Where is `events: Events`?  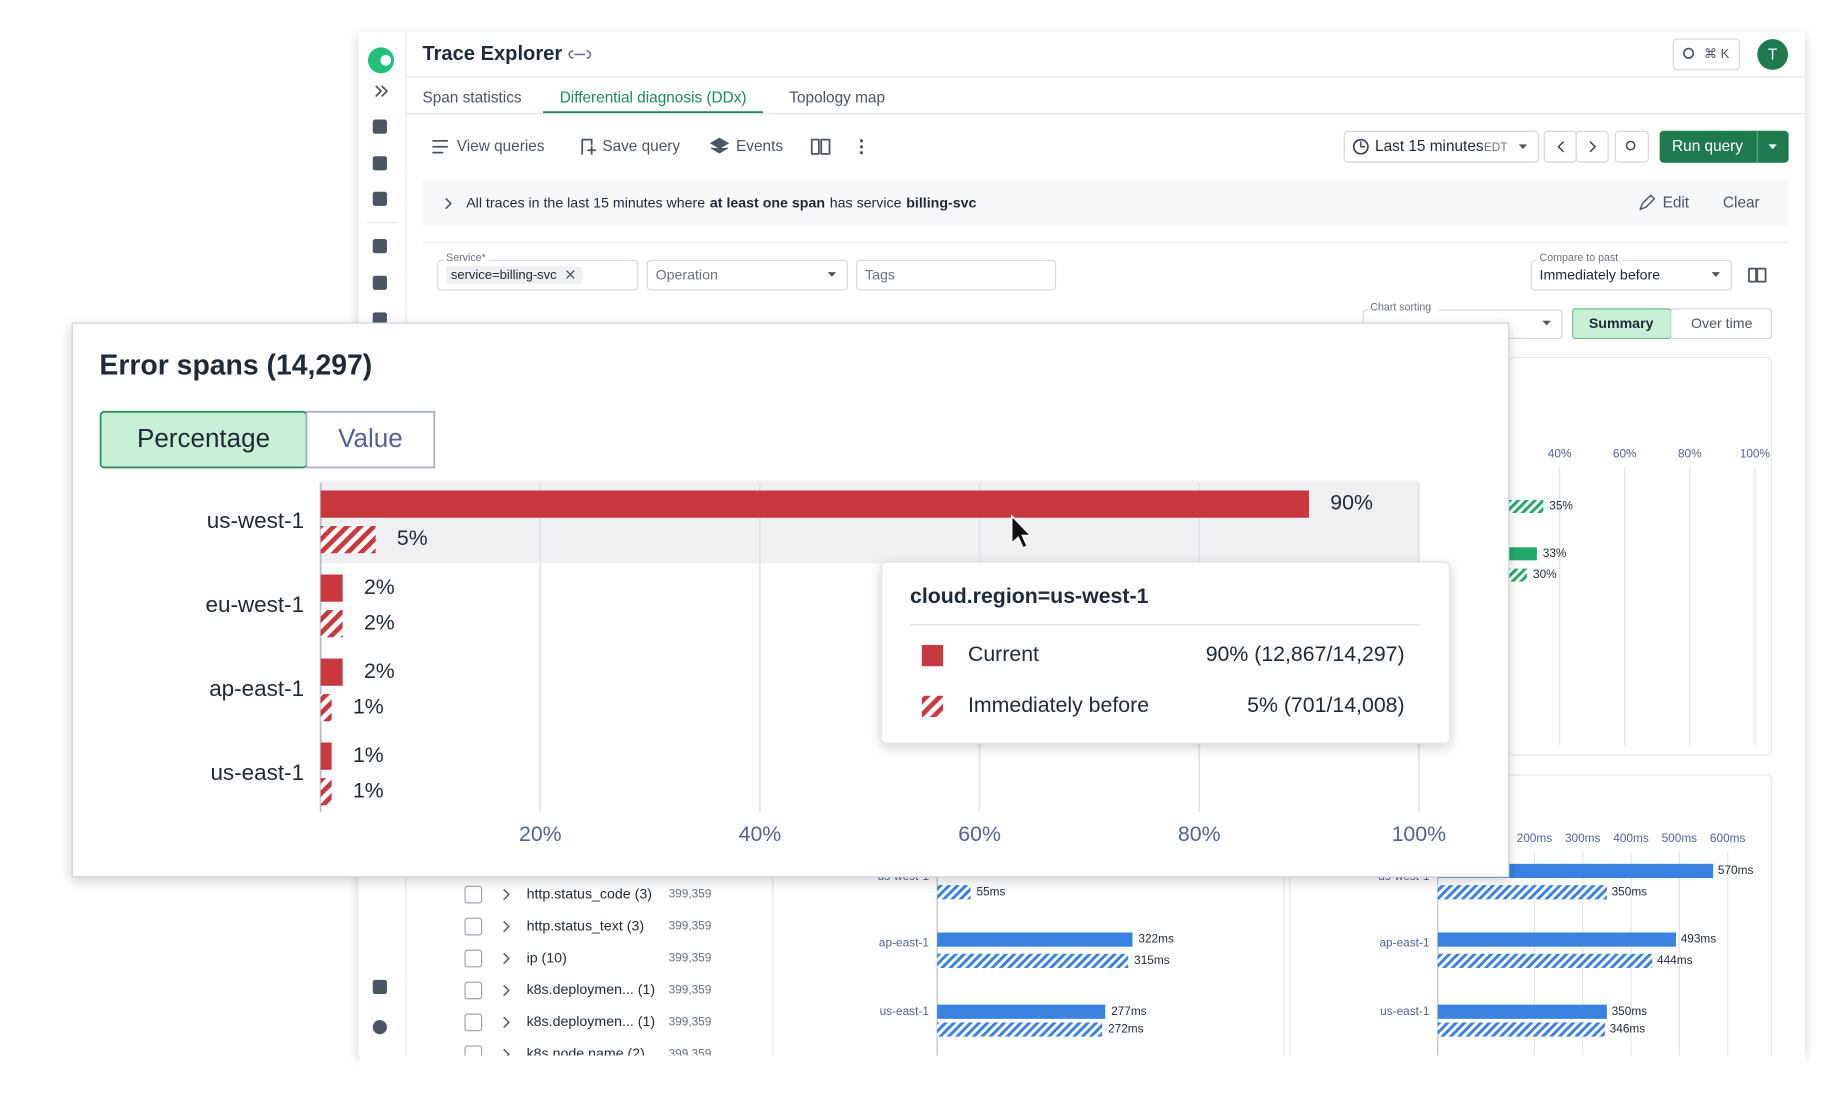 events: Events is located at coordinates (759, 146).